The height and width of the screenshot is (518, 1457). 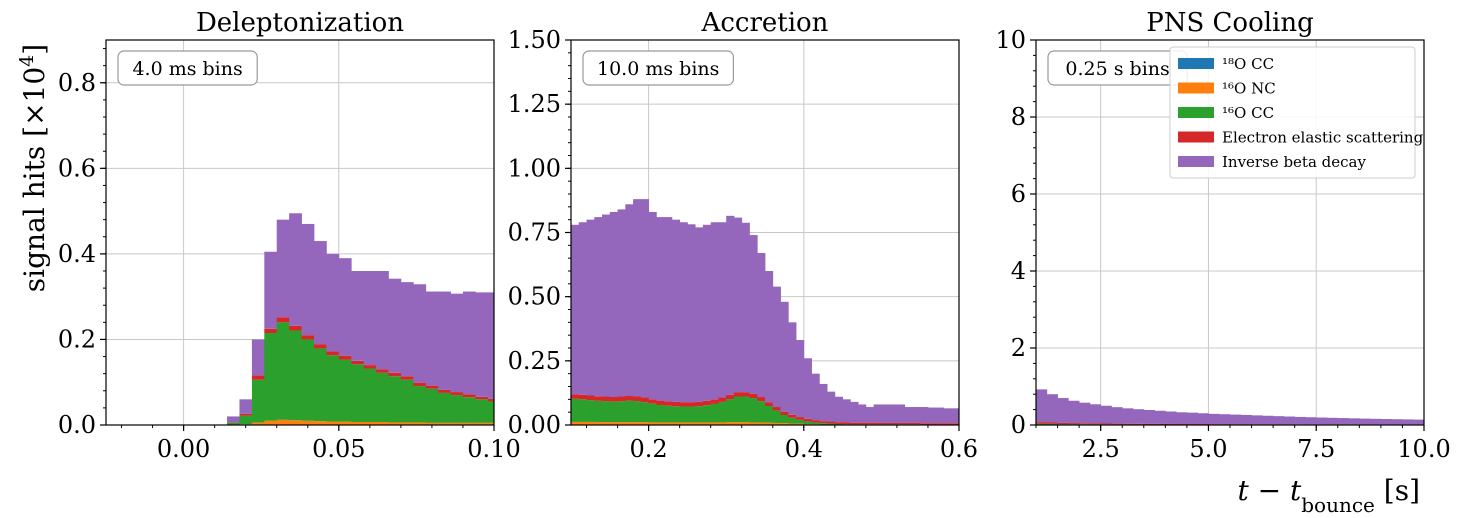 What do you see at coordinates (1294, 162) in the screenshot?
I see `legend-label: Inverse beta decay` at bounding box center [1294, 162].